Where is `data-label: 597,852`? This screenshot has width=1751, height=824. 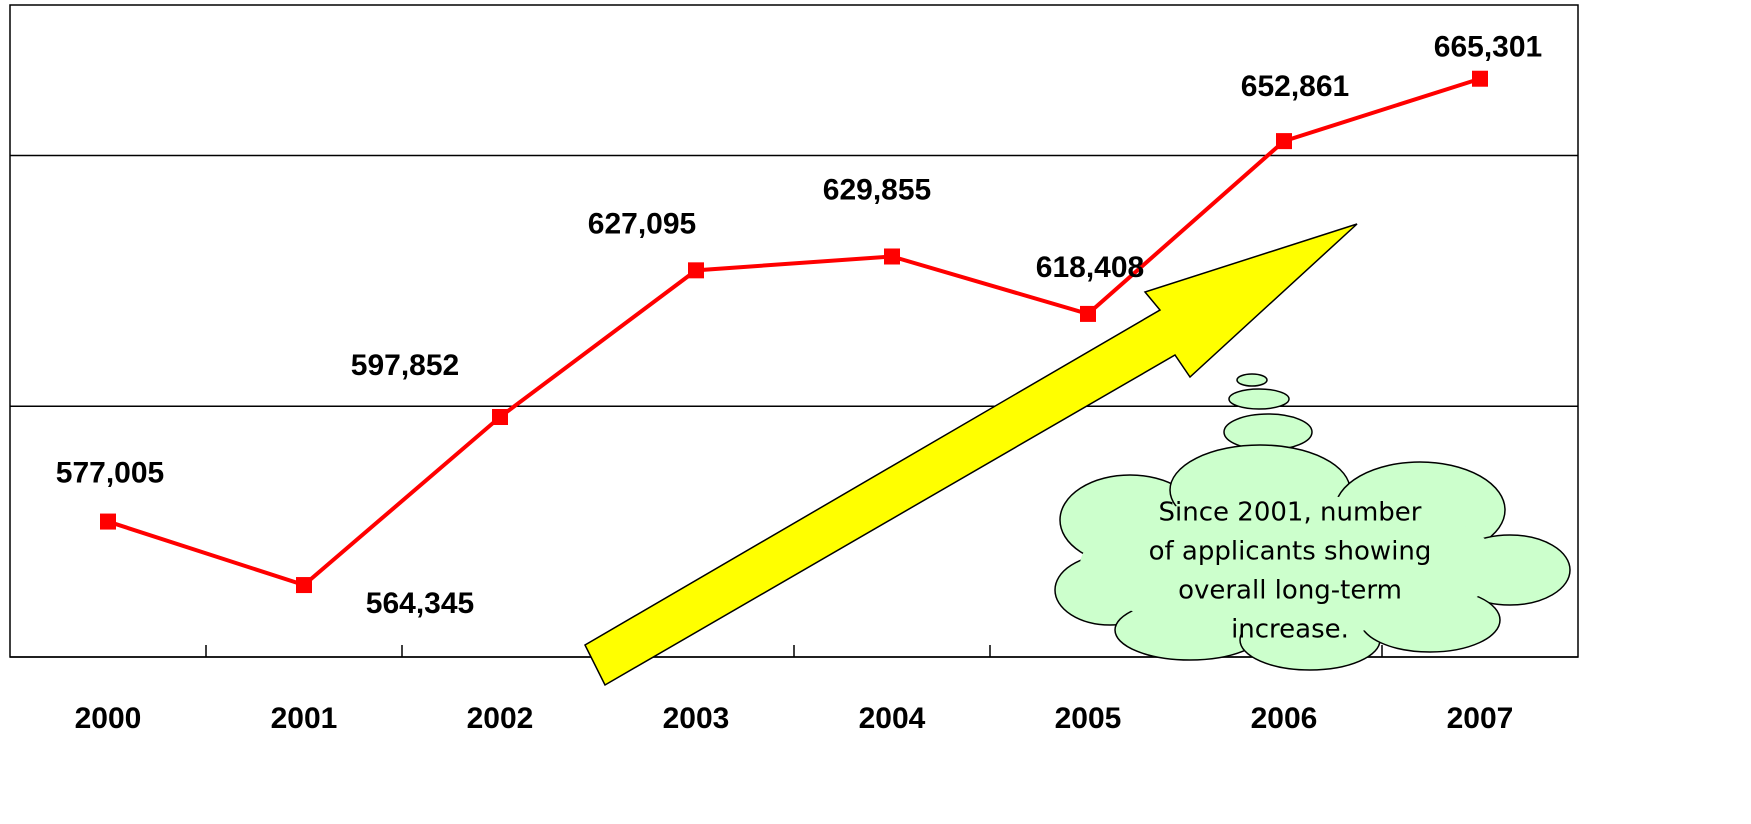 data-label: 597,852 is located at coordinates (405, 365).